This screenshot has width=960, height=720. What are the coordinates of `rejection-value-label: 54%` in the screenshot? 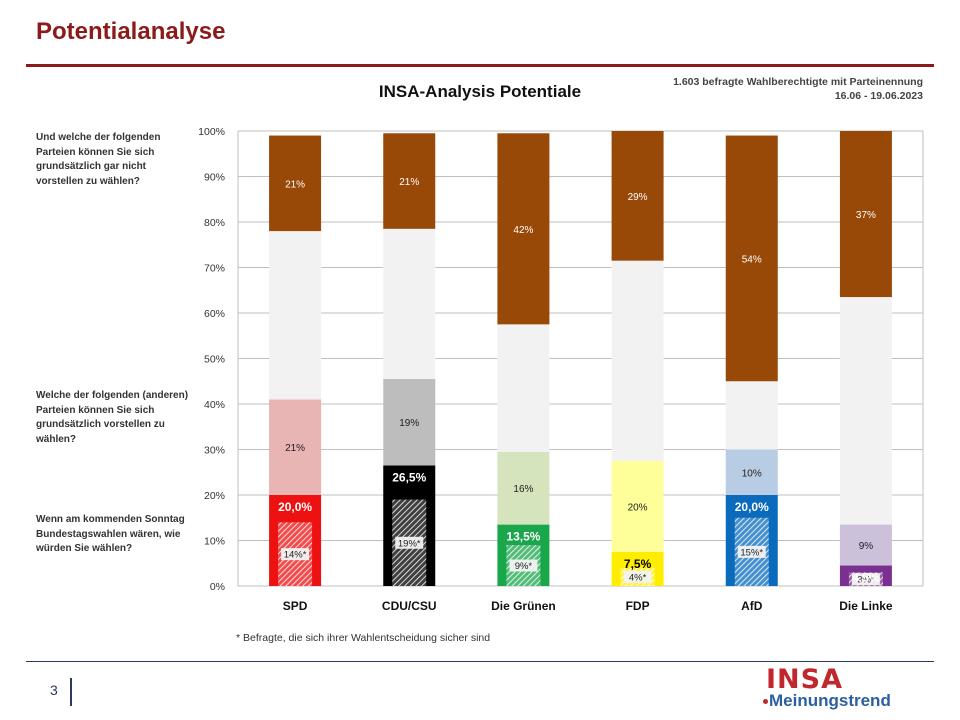 It's located at (752, 259).